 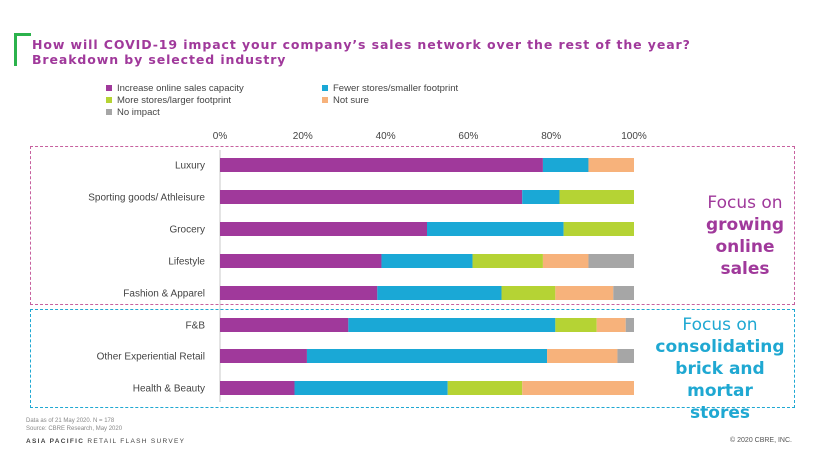 What do you see at coordinates (745, 203) in the screenshot?
I see `online-focus-line1: Focus on` at bounding box center [745, 203].